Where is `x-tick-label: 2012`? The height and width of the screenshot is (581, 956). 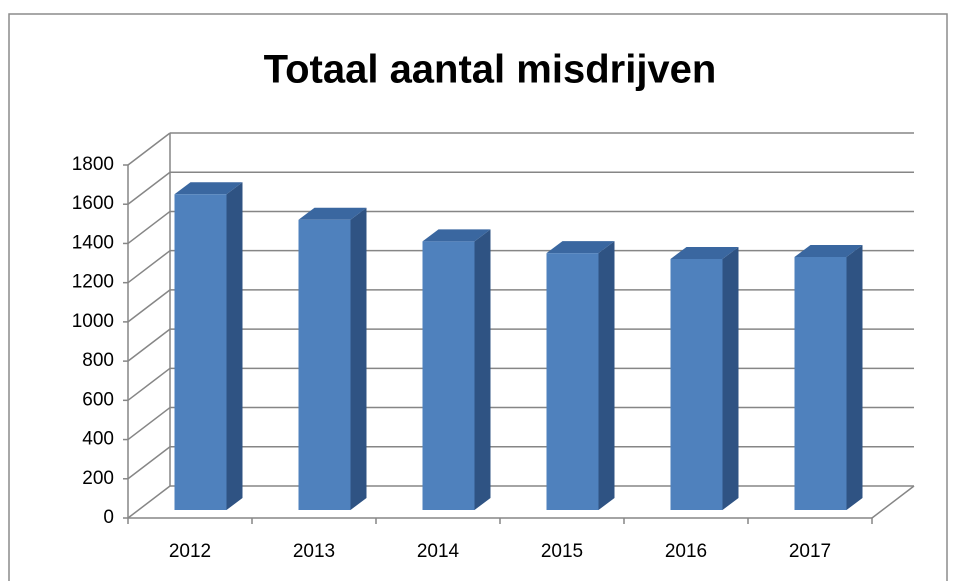 x-tick-label: 2012 is located at coordinates (190, 551).